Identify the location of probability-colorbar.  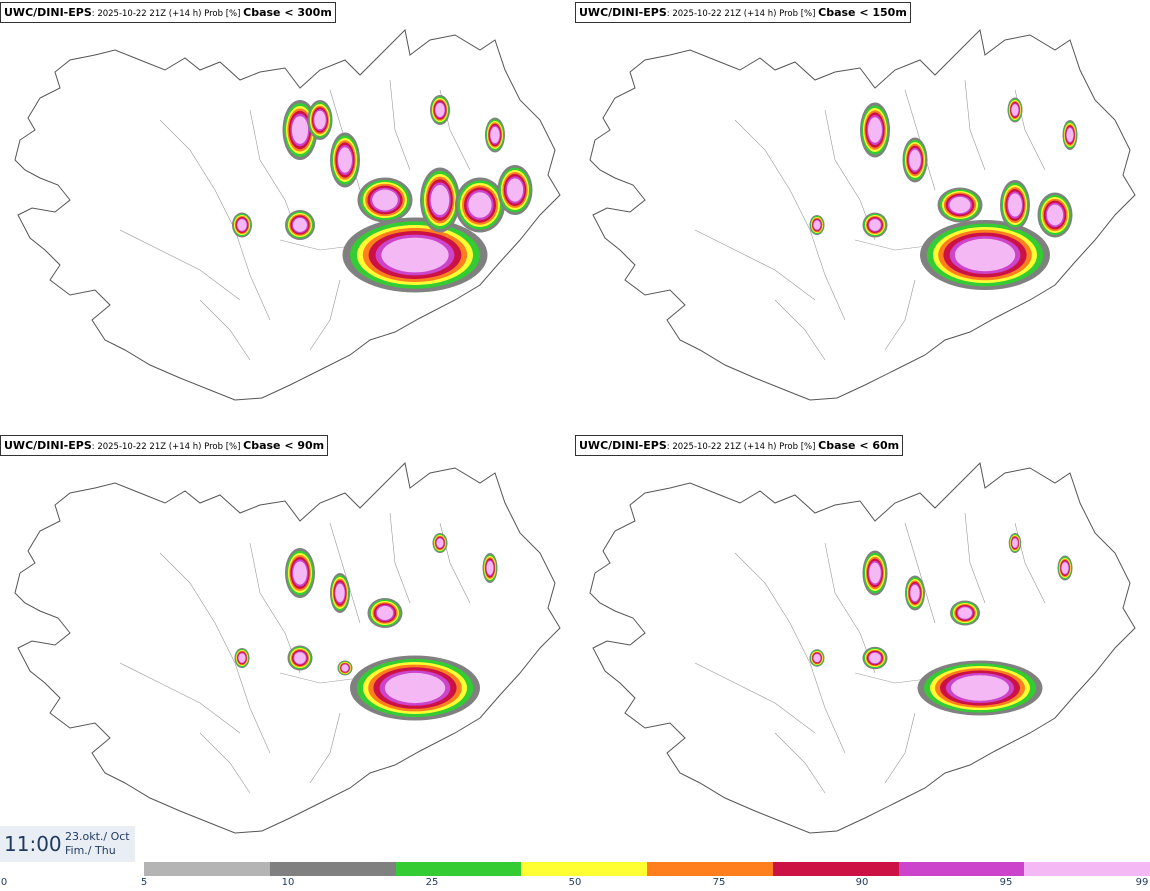
(647, 869).